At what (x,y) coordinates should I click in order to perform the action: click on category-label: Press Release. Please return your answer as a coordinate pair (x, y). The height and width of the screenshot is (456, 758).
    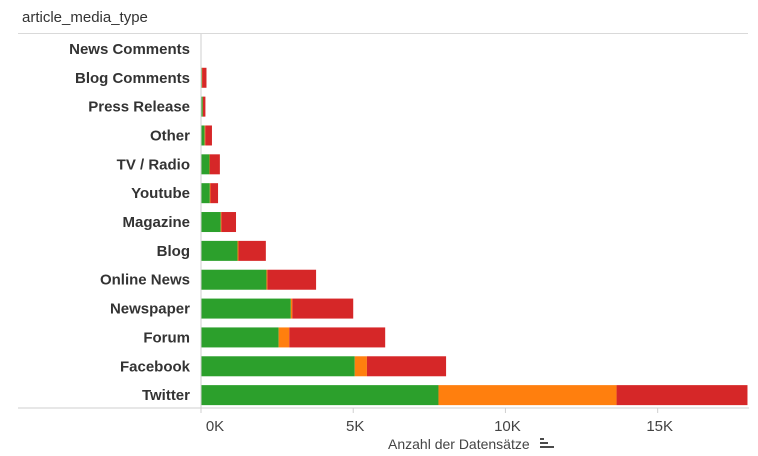
    Looking at the image, I should click on (139, 107).